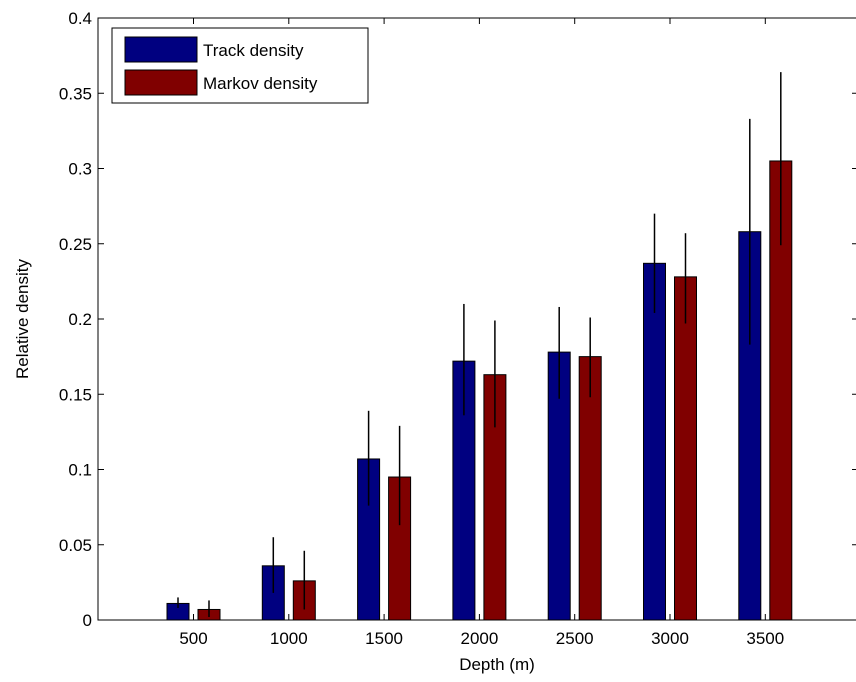 This screenshot has width=856, height=682. I want to click on y-tick-label-0.35: 0.35, so click(75, 93).